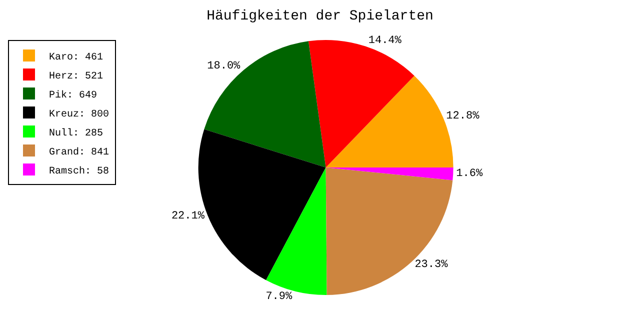  I want to click on legend-label: Ramsch: 58, so click(79, 171).